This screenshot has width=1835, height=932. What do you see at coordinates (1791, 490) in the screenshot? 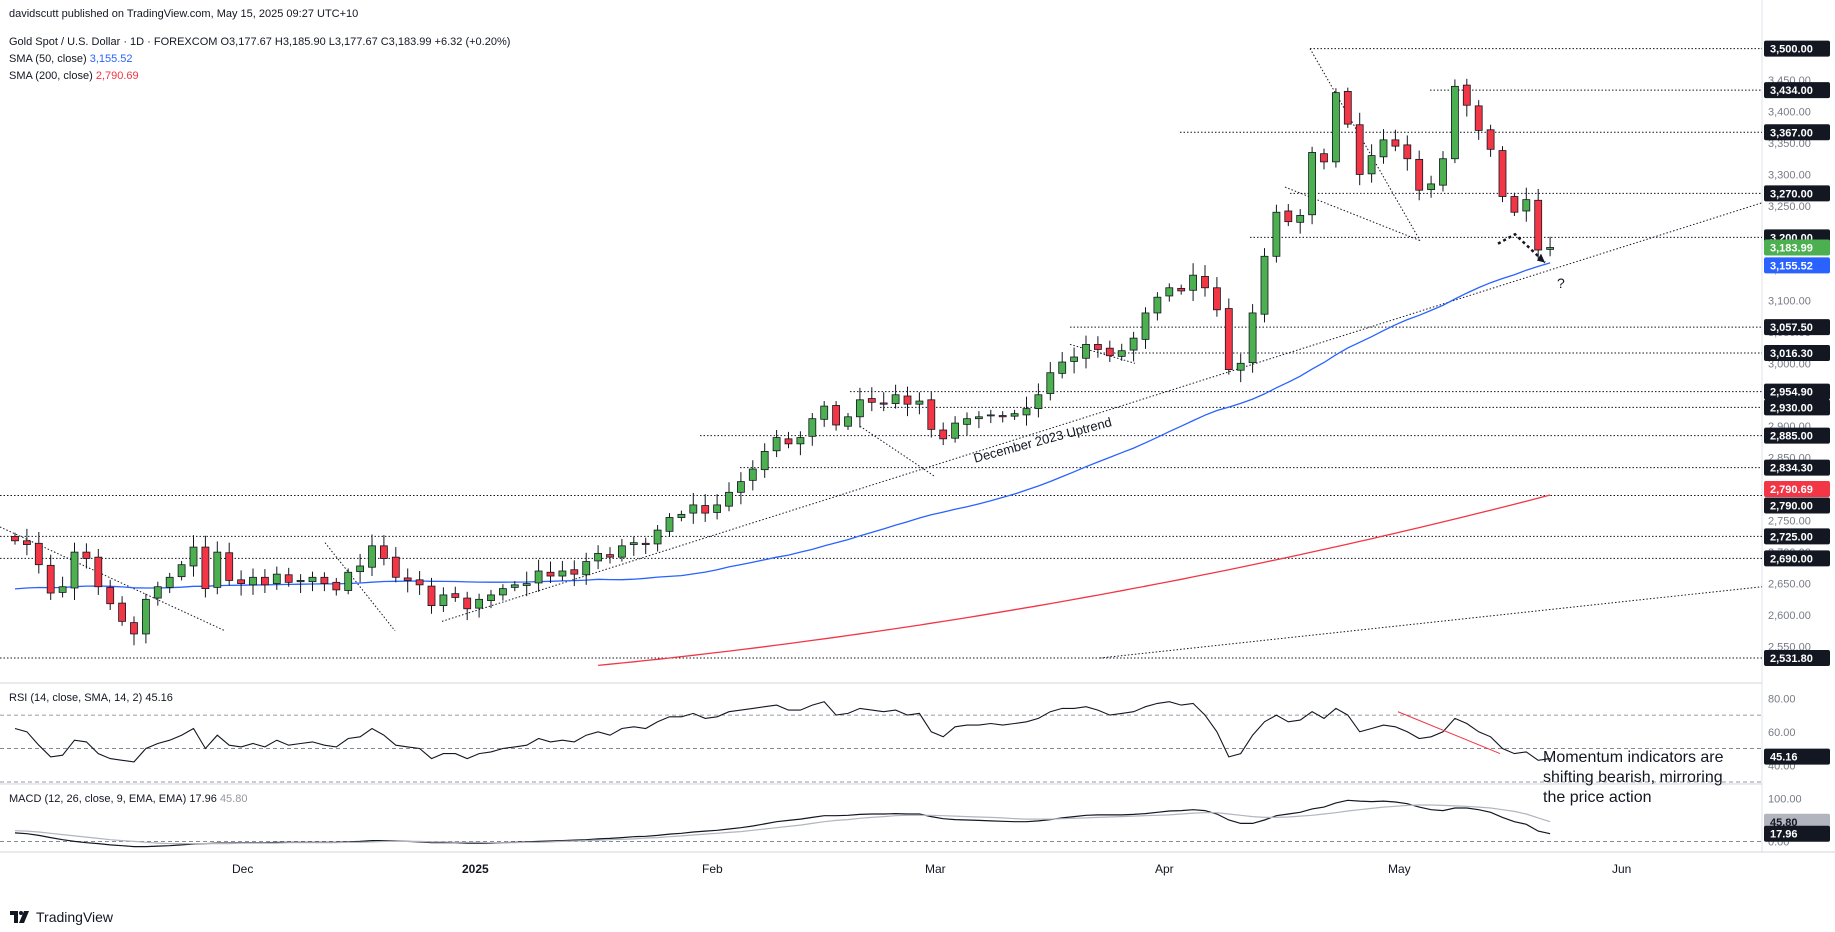
I see `price-label-text: 2,790.69` at bounding box center [1791, 490].